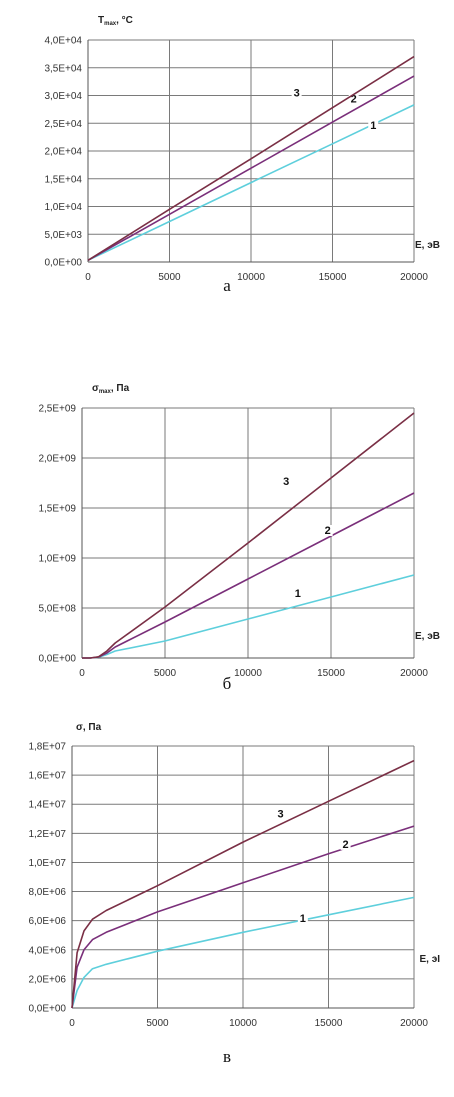 The width and height of the screenshot is (454, 1097). What do you see at coordinates (63, 124) in the screenshot?
I see `y-tick-label: 2,5E+04` at bounding box center [63, 124].